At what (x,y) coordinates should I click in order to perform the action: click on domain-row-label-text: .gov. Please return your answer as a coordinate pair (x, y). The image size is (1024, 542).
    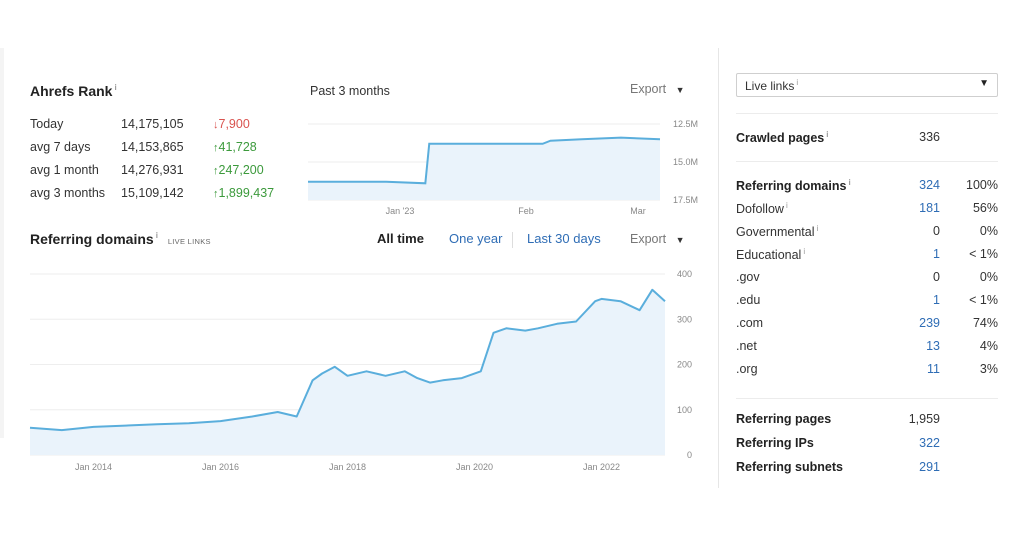
    Looking at the image, I should click on (748, 277).